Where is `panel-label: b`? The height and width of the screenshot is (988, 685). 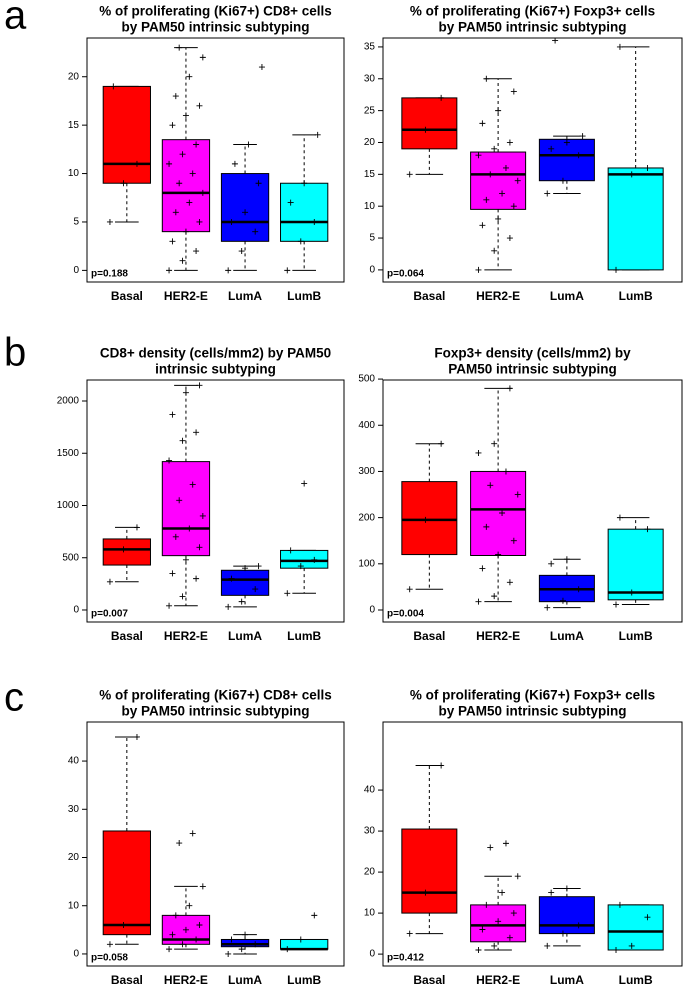
panel-label: b is located at coordinates (15, 353).